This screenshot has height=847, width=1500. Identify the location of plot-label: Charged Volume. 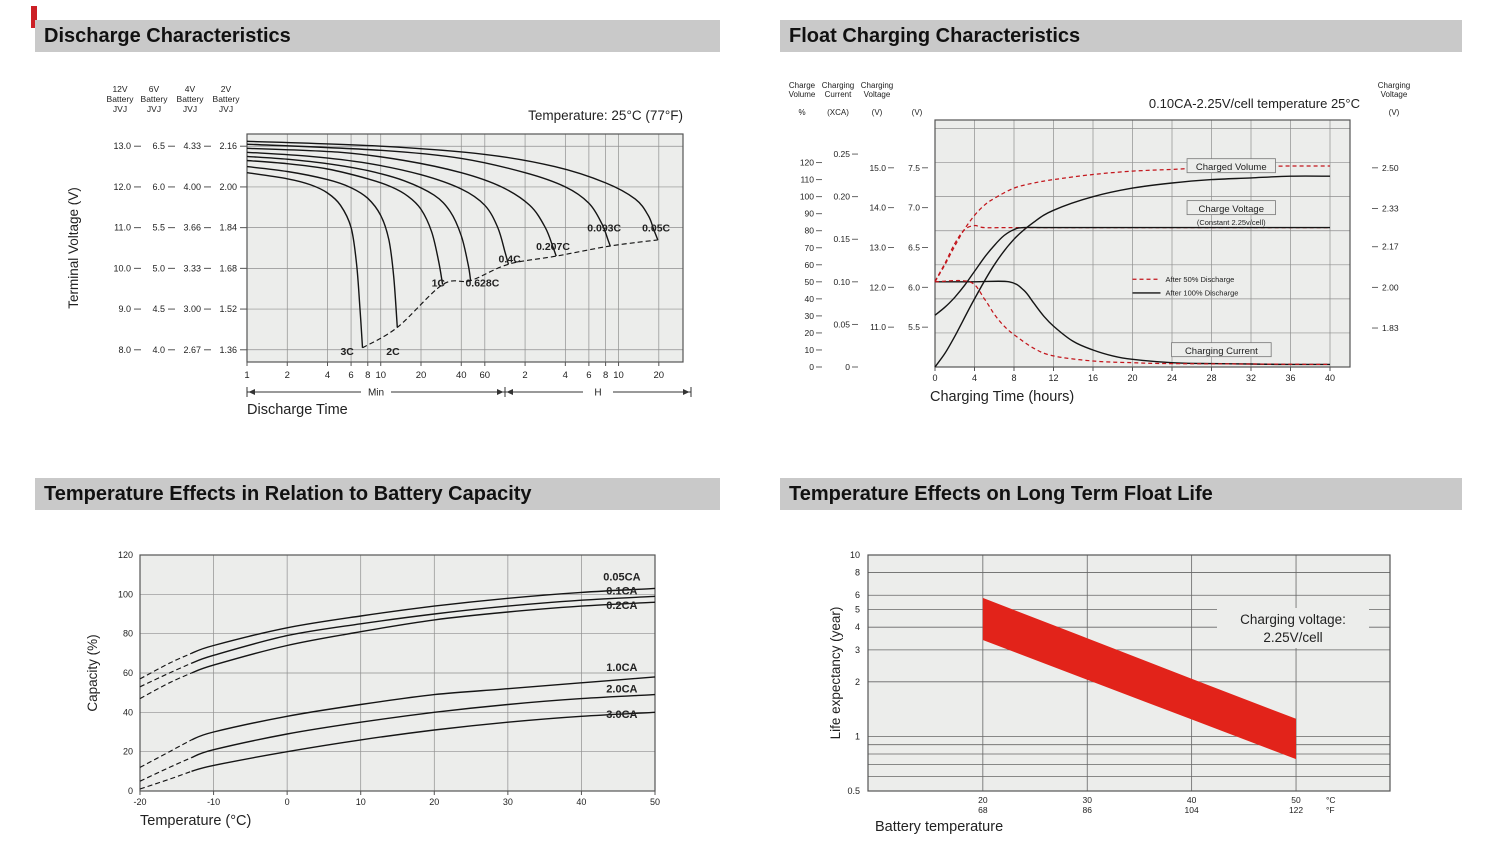
(1231, 167).